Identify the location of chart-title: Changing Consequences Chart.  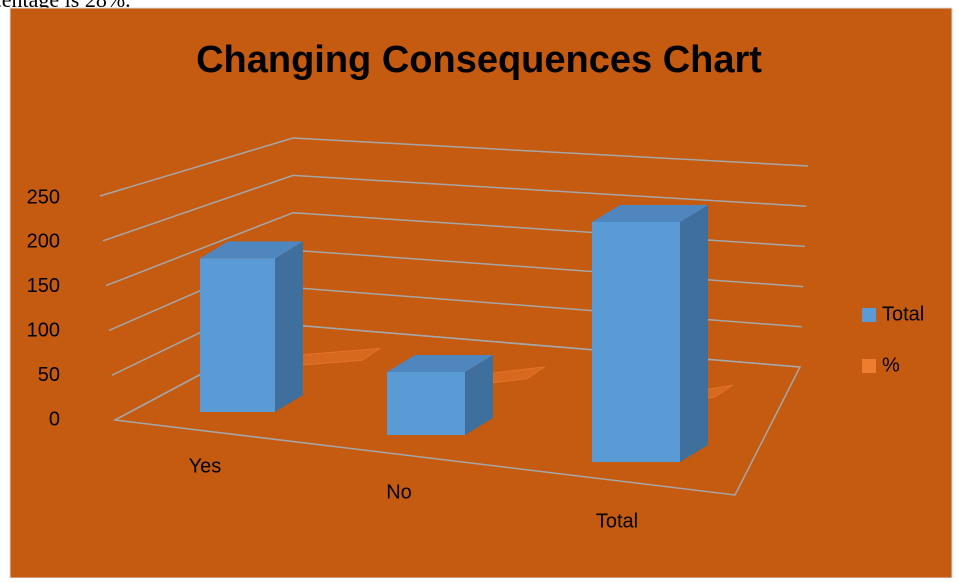
(479, 60).